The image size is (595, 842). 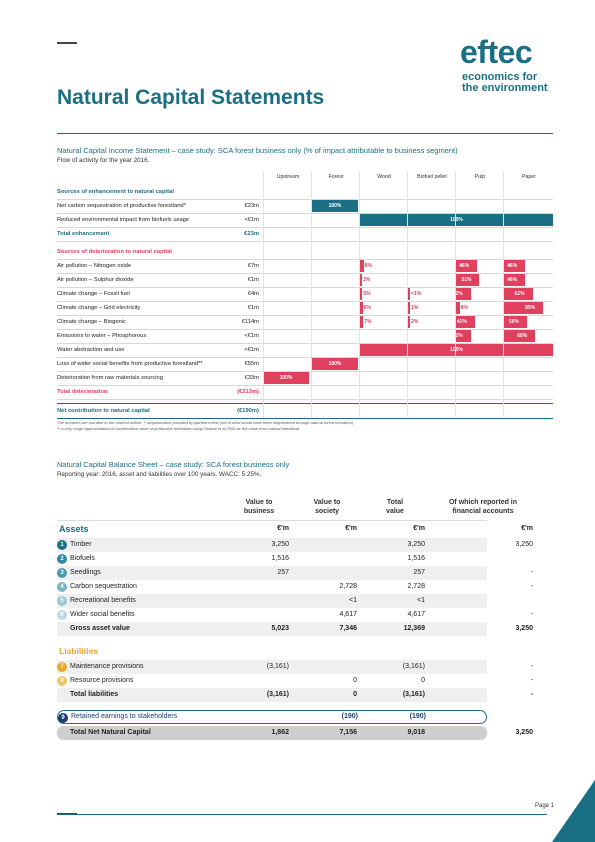 I want to click on line-value: 7,346, so click(x=348, y=628).